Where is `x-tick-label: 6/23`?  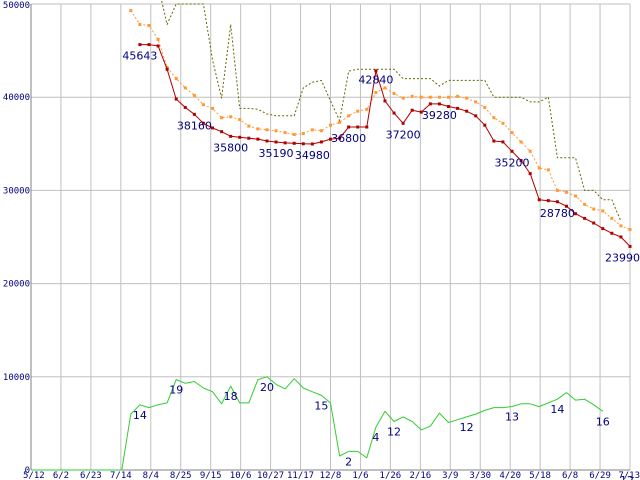 x-tick-label: 6/23 is located at coordinates (91, 475).